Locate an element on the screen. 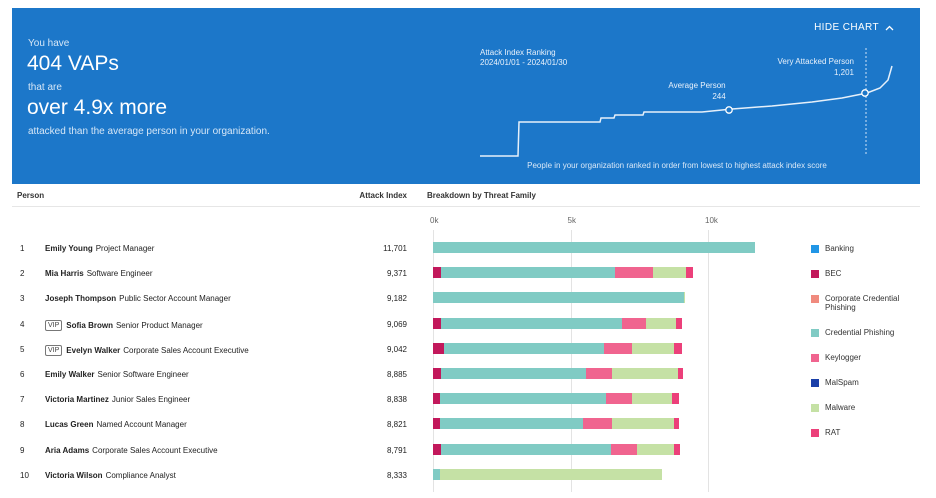 The height and width of the screenshot is (498, 936). vip-badge: VIP is located at coordinates (54, 325).